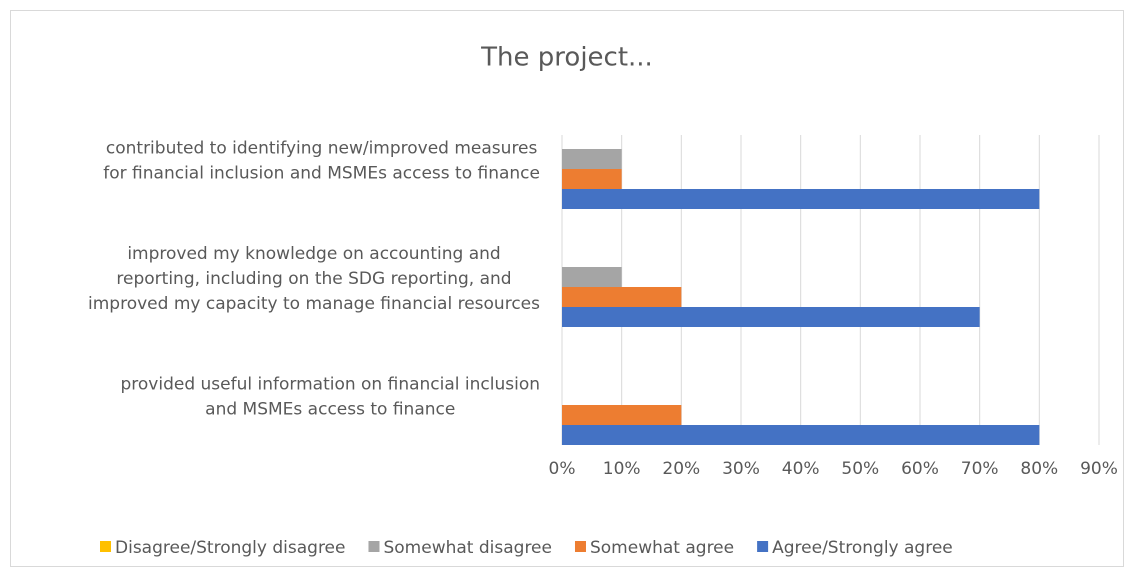 The width and height of the screenshot is (1134, 577). I want to click on x-tick-label: 10%, so click(622, 469).